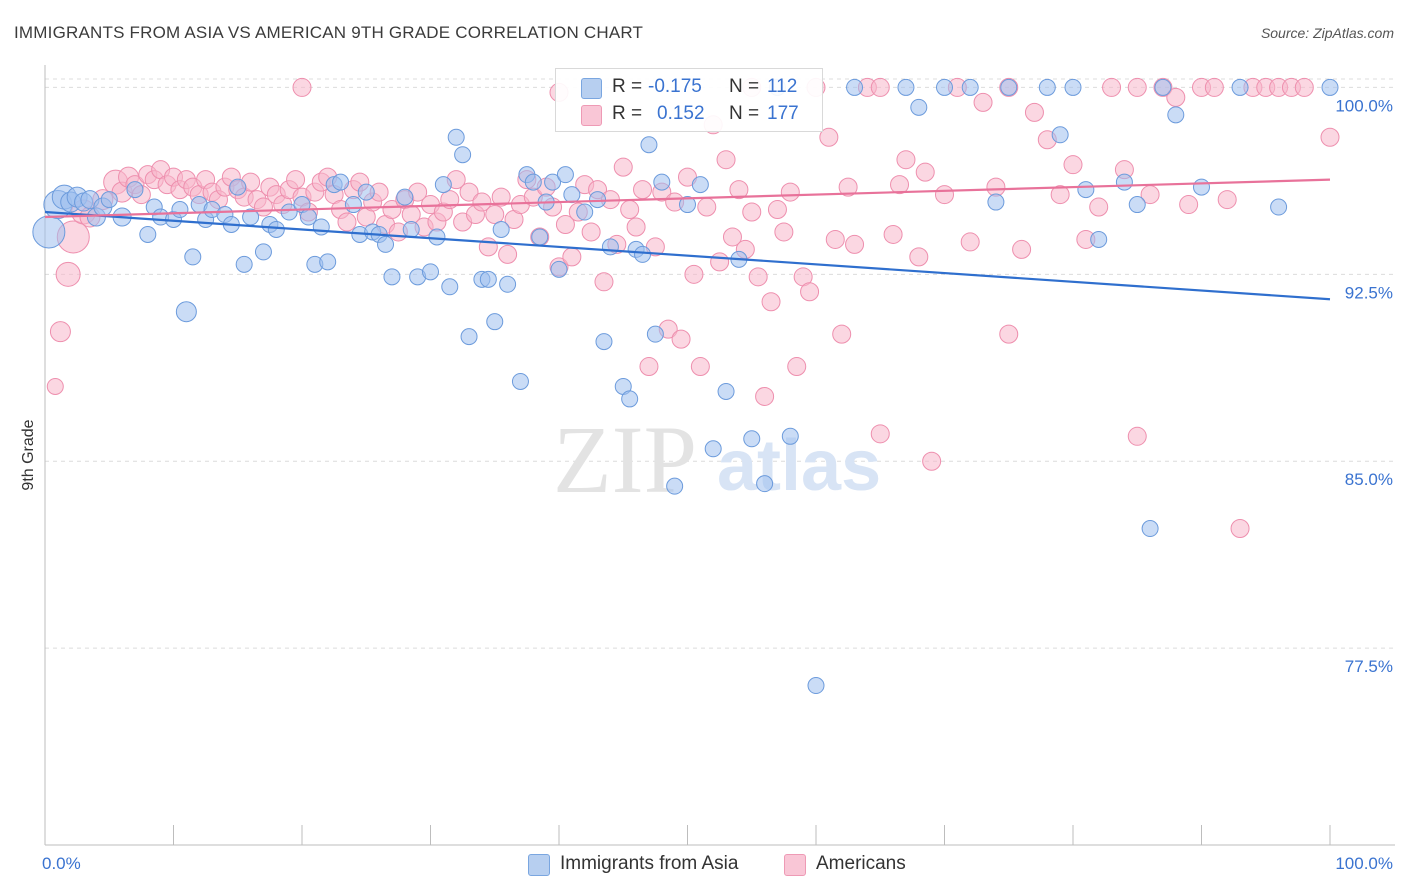  Describe the element at coordinates (1364, 863) in the screenshot. I see `x-tick-label: 100.0%` at that location.